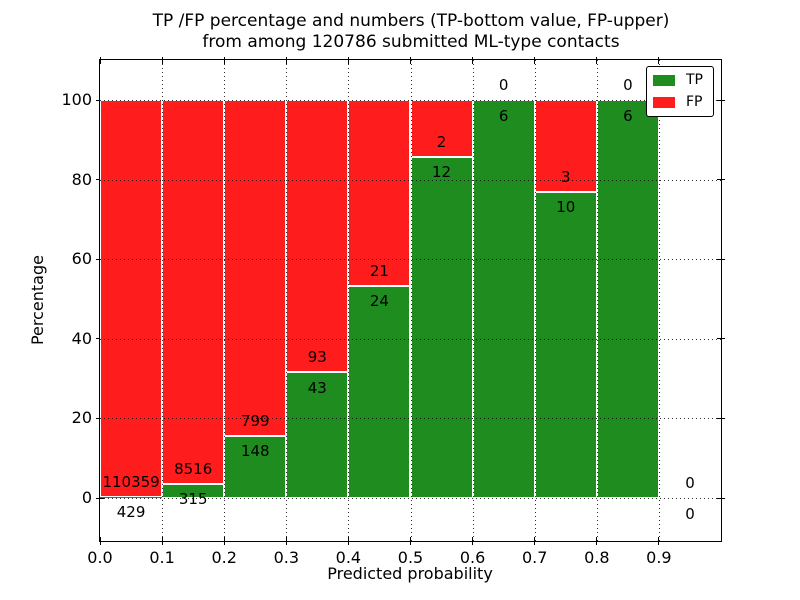 This screenshot has height=600, width=800. Describe the element at coordinates (131, 481) in the screenshot. I see `fp-count-label: 110359` at that location.